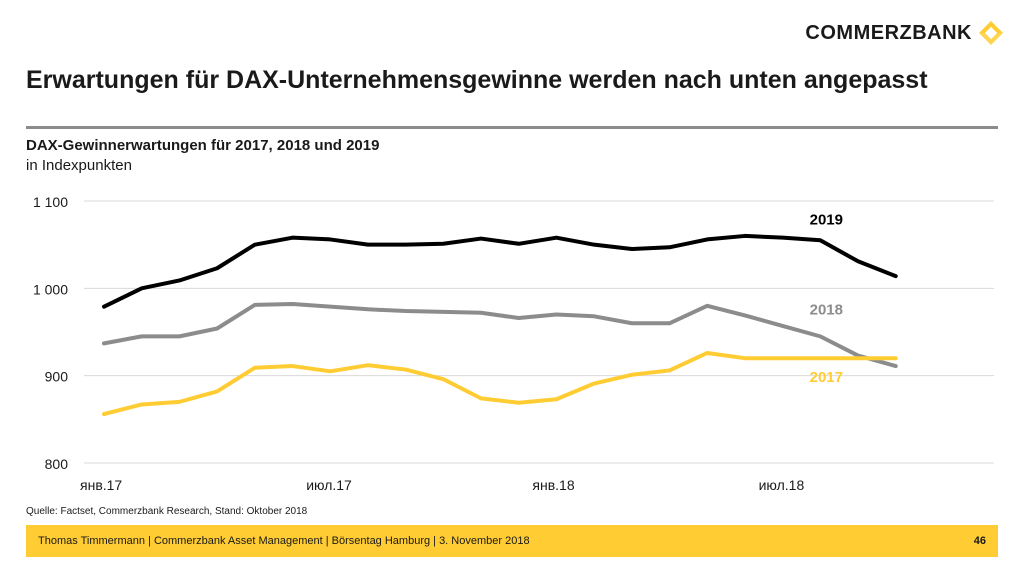  Describe the element at coordinates (826, 377) in the screenshot. I see `series-label-2017: 2017` at that location.